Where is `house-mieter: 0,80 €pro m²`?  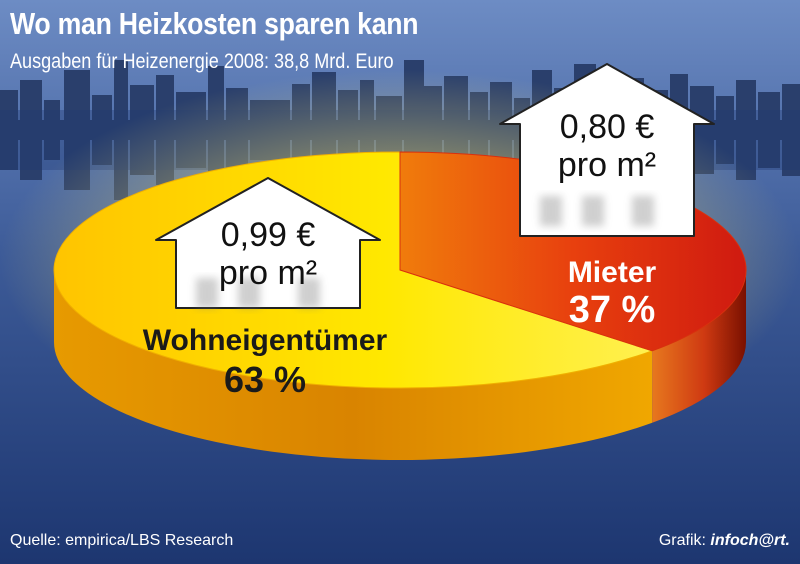 house-mieter: 0,80 €pro m² is located at coordinates (607, 150).